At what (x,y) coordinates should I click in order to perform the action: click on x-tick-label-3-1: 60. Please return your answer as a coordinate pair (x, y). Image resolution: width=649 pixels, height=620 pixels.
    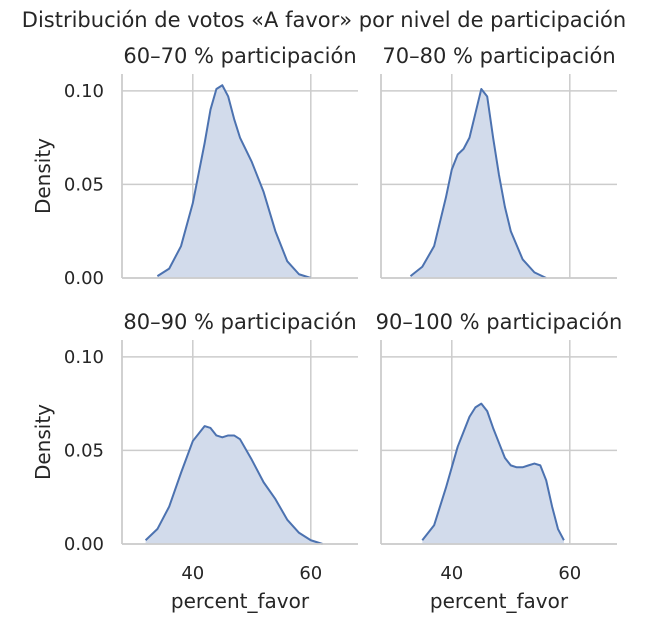
    Looking at the image, I should click on (310, 573).